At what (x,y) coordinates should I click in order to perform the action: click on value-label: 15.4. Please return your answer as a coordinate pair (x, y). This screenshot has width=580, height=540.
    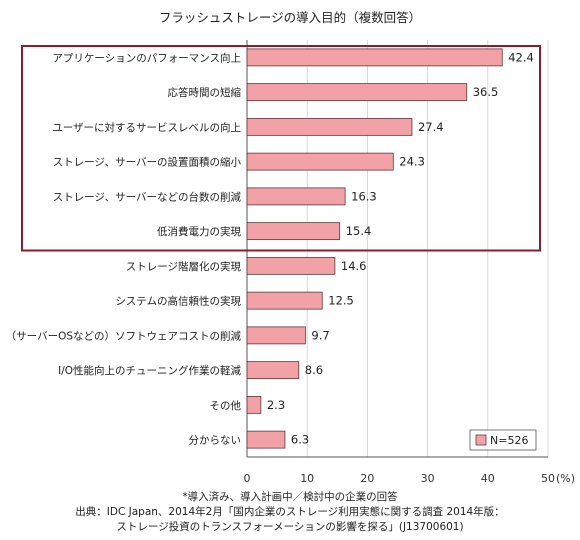
    Looking at the image, I should click on (359, 231).